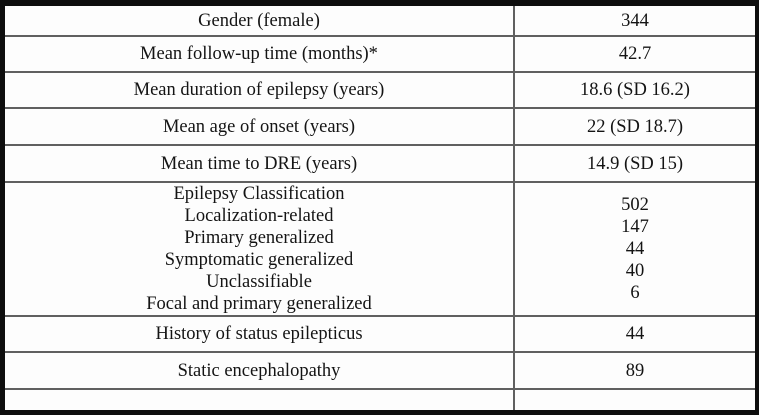  I want to click on classification-value: 147, so click(635, 227).